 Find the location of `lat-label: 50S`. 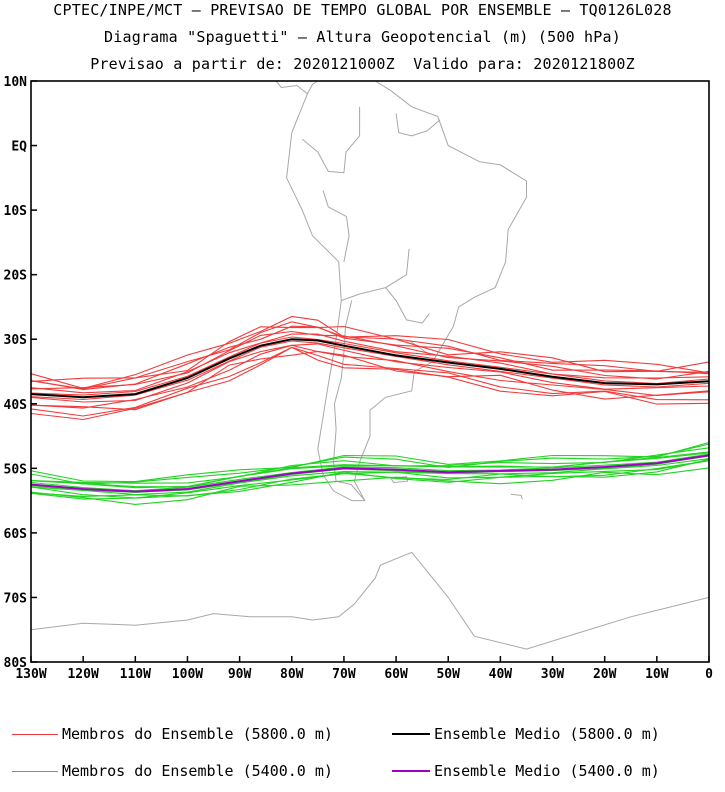

lat-label: 50S is located at coordinates (16, 469).